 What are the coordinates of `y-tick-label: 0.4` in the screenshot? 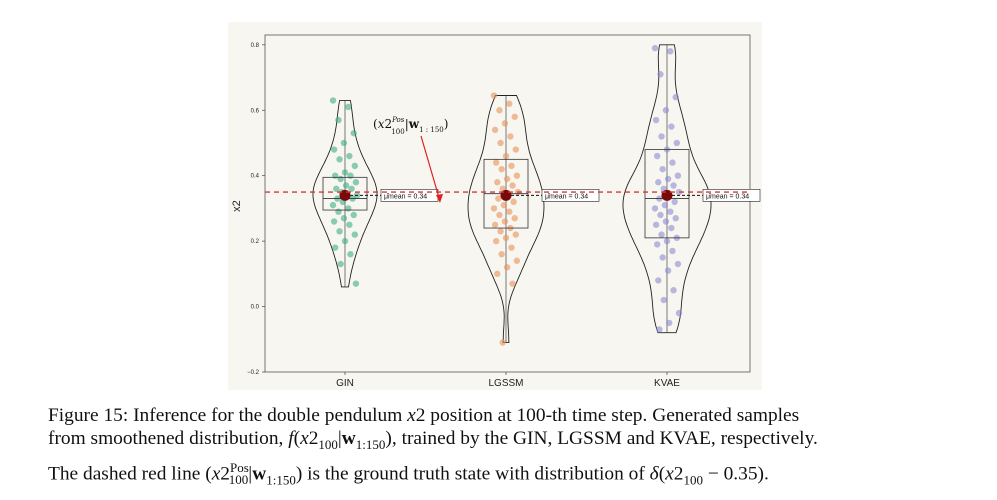 It's located at (255, 177).